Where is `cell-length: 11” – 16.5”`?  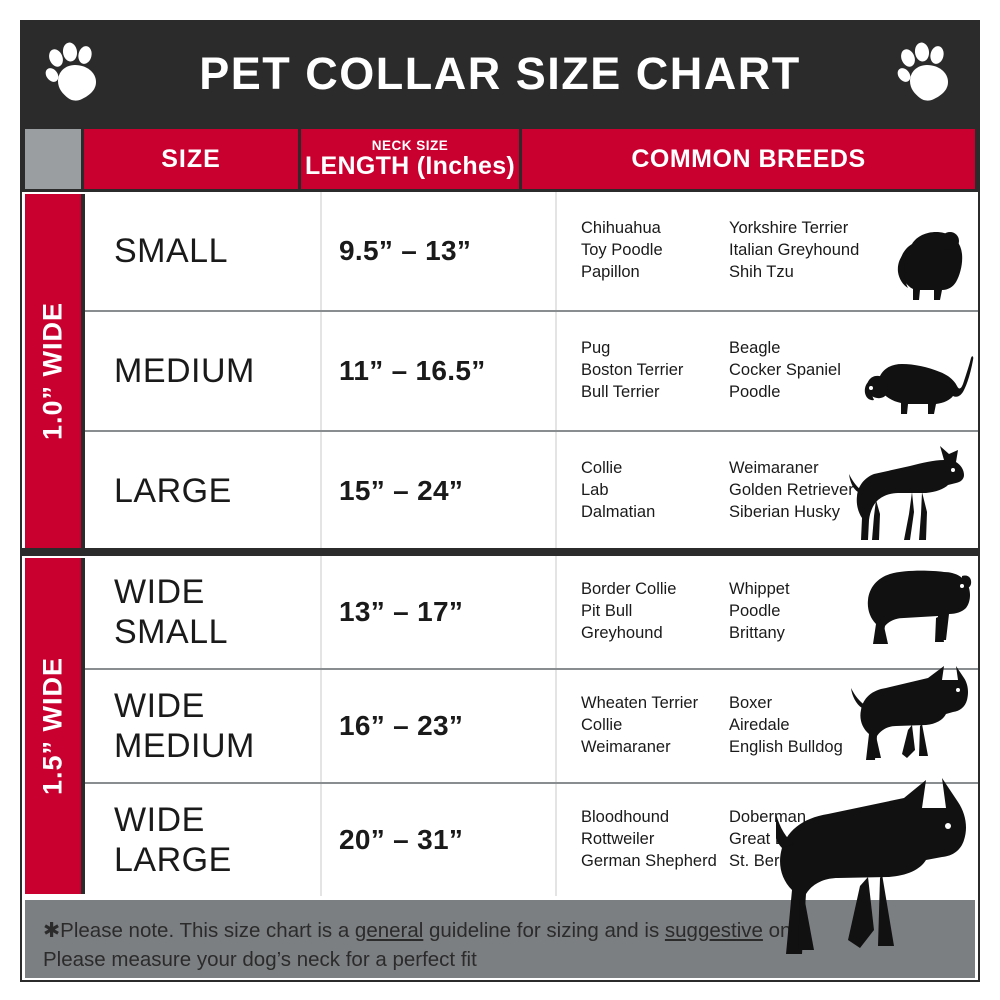
cell-length: 11” – 16.5” is located at coordinates (439, 371).